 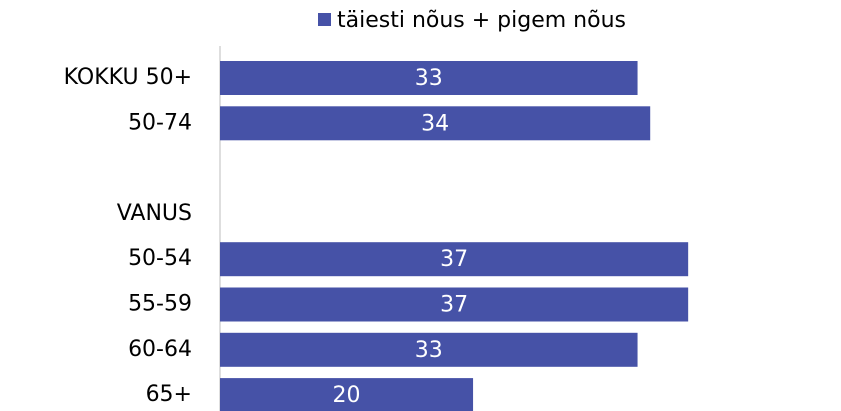 I want to click on category-label: 65+, so click(x=169, y=394).